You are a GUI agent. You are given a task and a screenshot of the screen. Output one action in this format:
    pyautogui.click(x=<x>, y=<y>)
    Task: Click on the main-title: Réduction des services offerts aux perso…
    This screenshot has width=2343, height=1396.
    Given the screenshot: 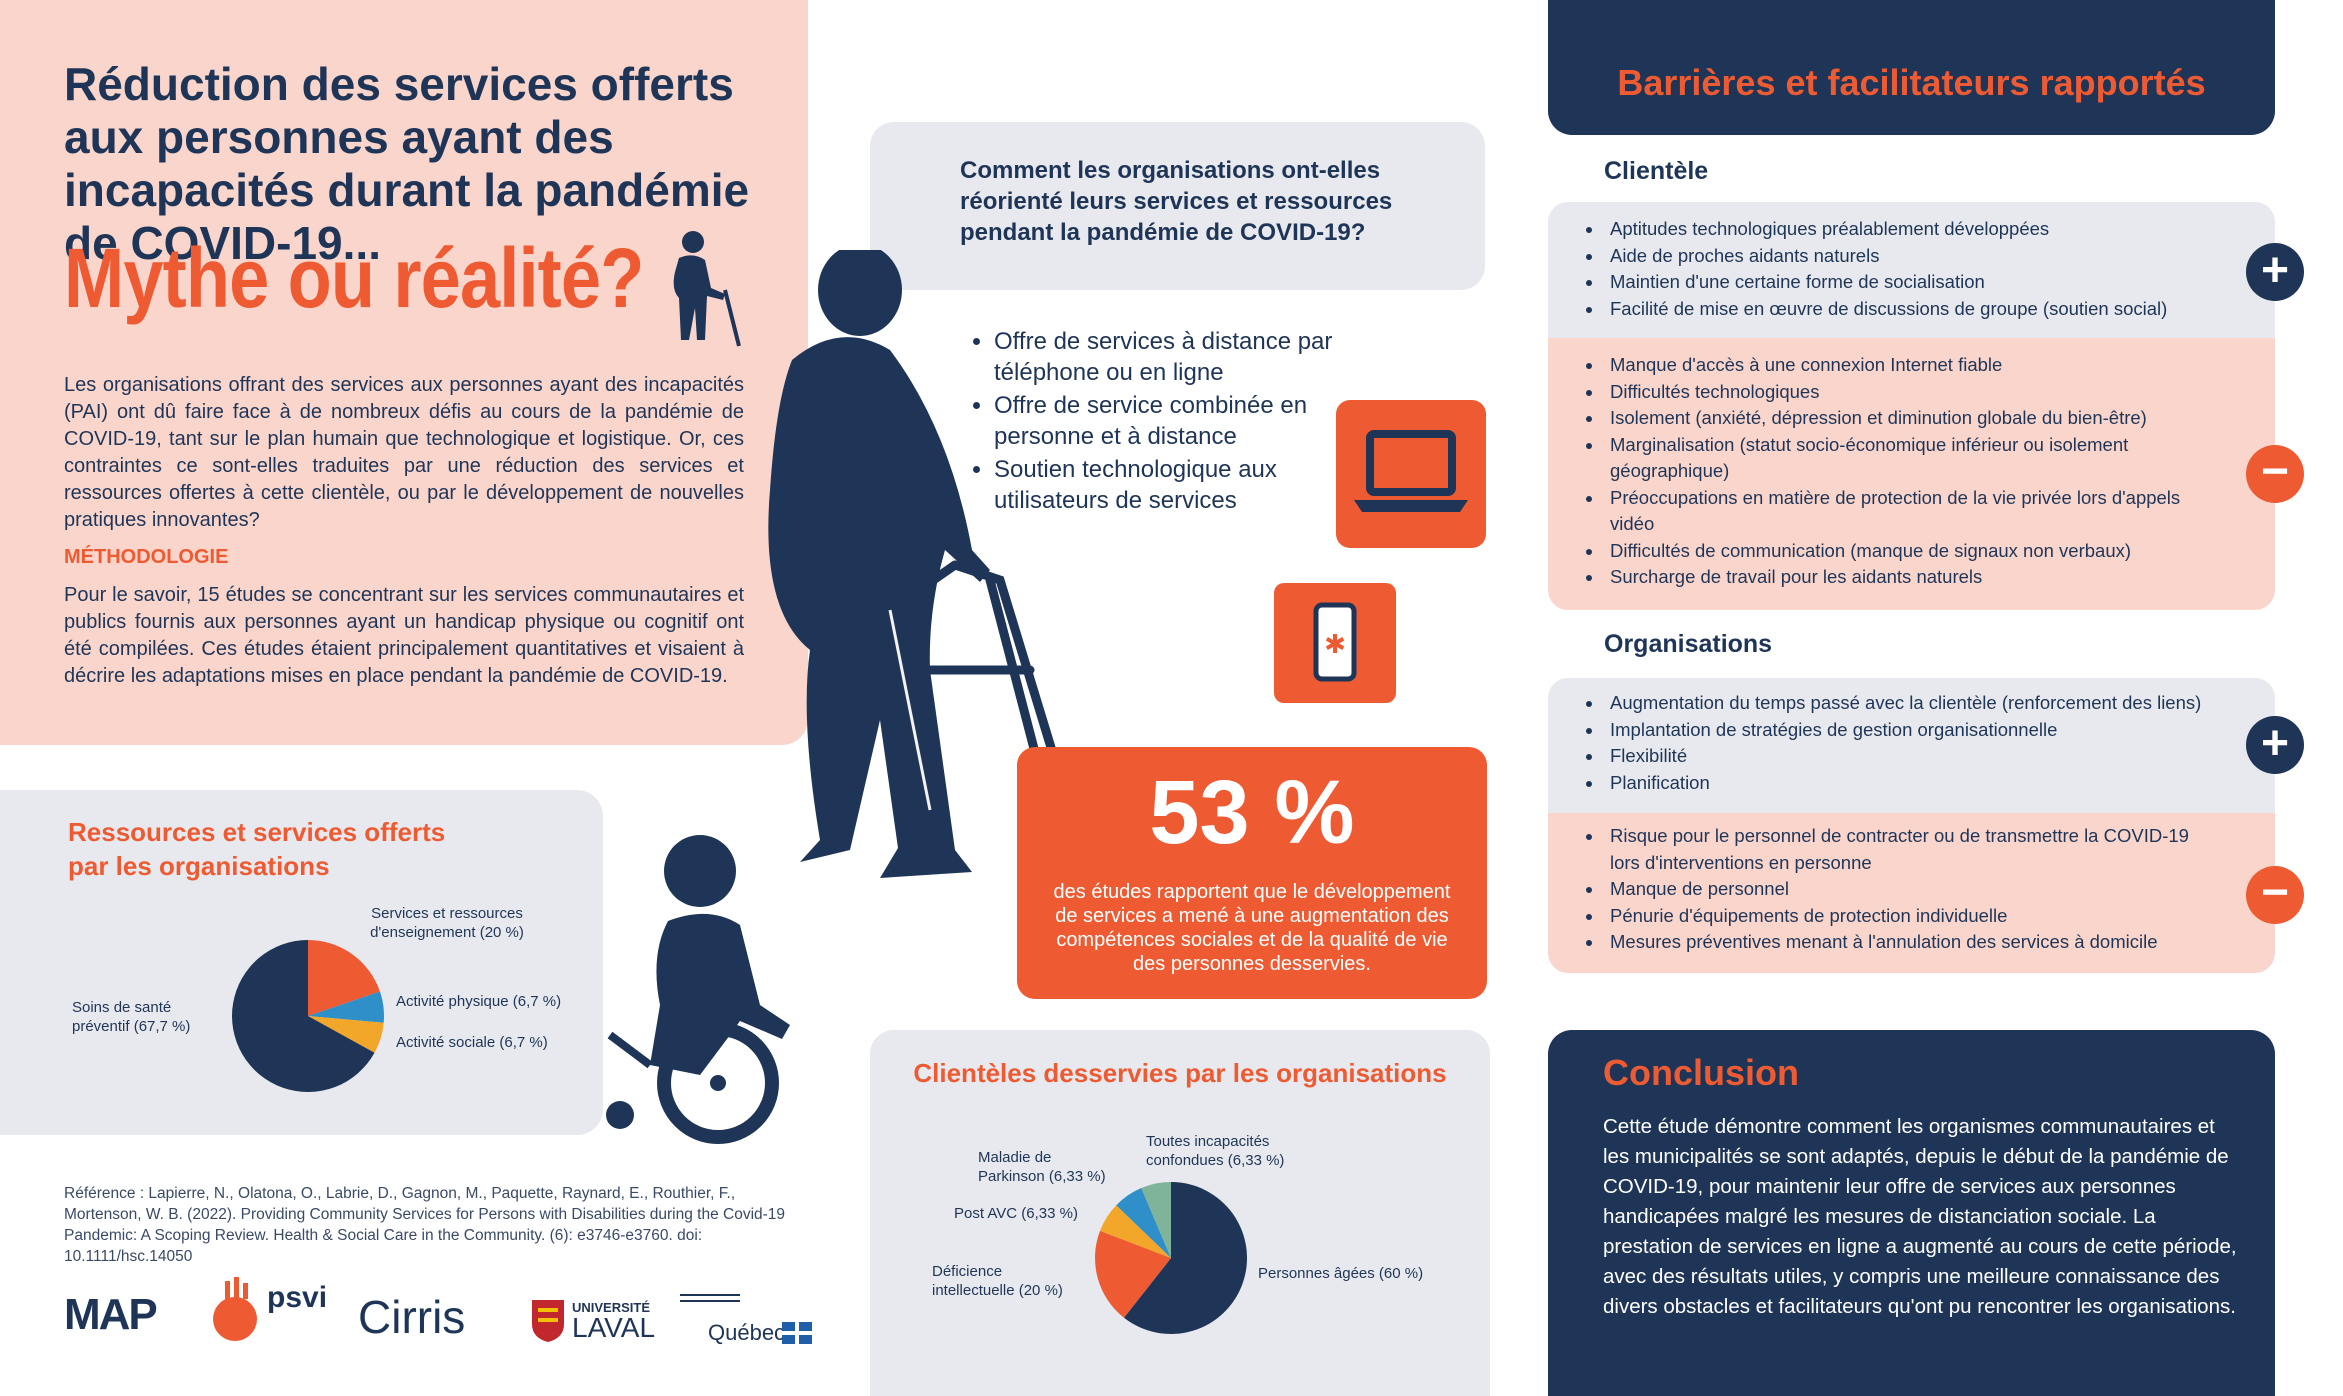 What is the action you would take?
    pyautogui.click(x=407, y=163)
    